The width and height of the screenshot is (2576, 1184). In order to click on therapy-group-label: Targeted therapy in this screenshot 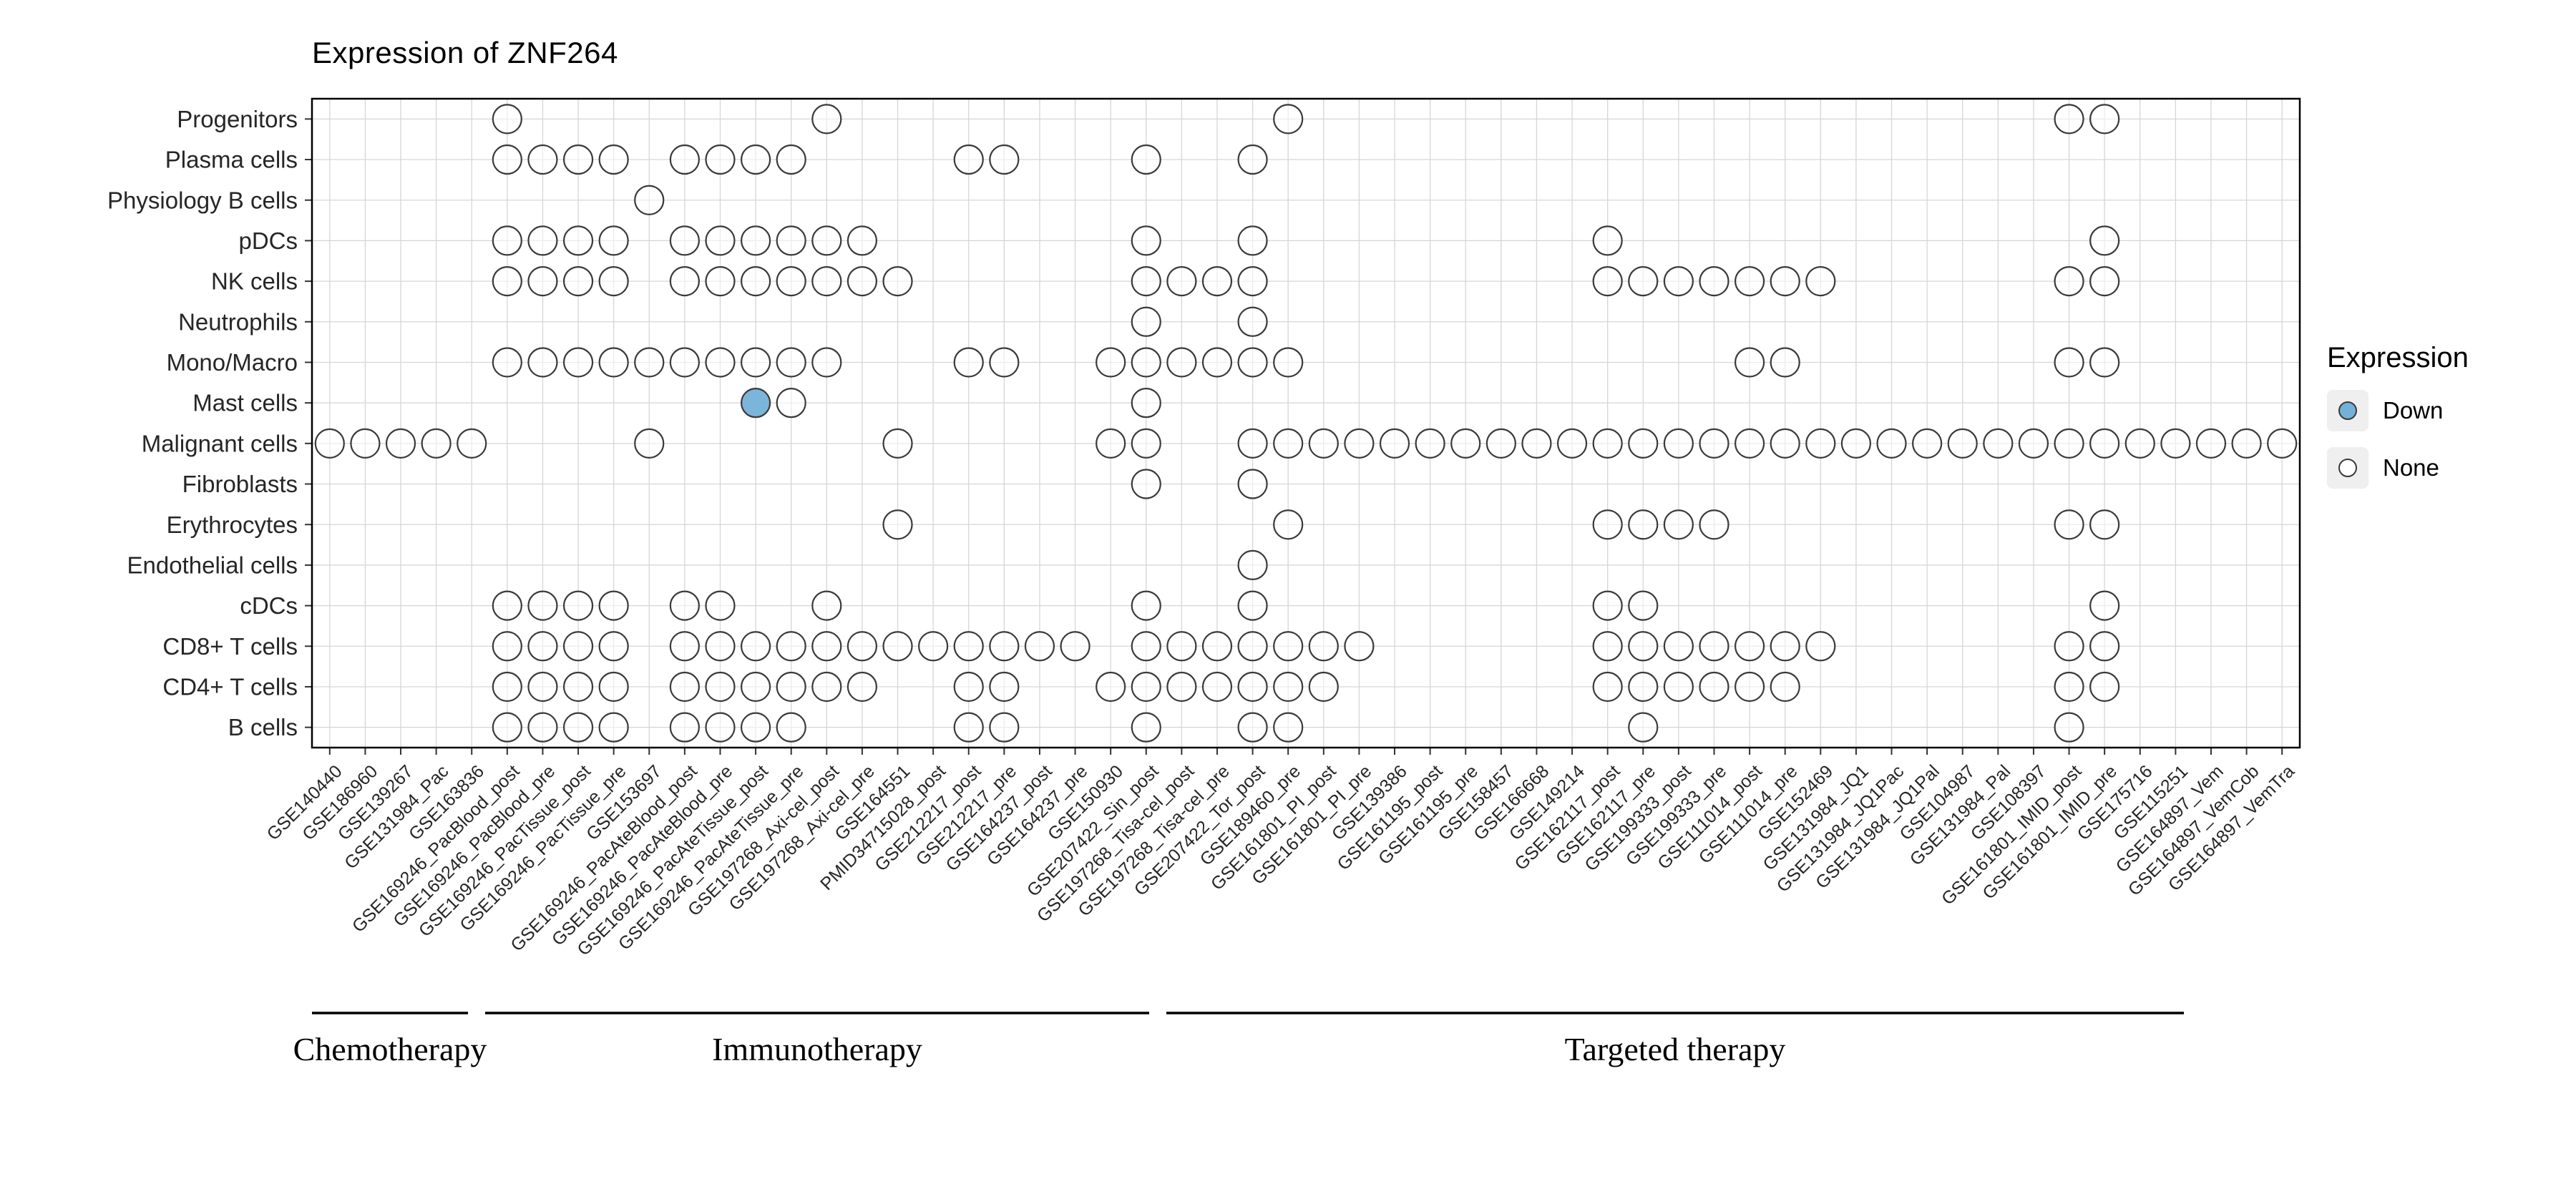, I will do `click(1675, 1049)`.